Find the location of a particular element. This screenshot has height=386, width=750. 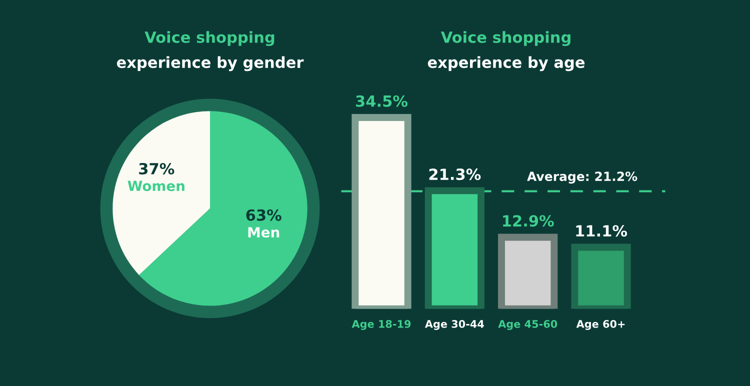

data-label: 63% is located at coordinates (264, 215).